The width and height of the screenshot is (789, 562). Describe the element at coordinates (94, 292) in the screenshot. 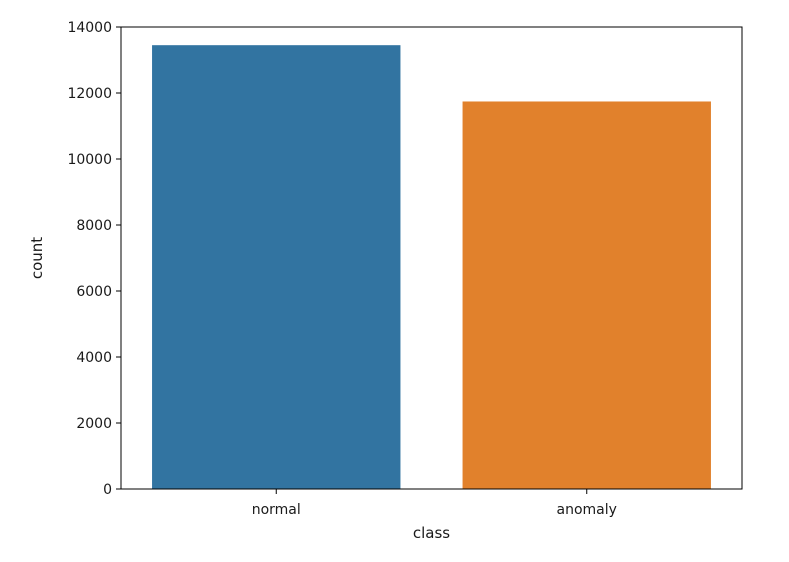

I see `y-tick-label: 6000` at that location.